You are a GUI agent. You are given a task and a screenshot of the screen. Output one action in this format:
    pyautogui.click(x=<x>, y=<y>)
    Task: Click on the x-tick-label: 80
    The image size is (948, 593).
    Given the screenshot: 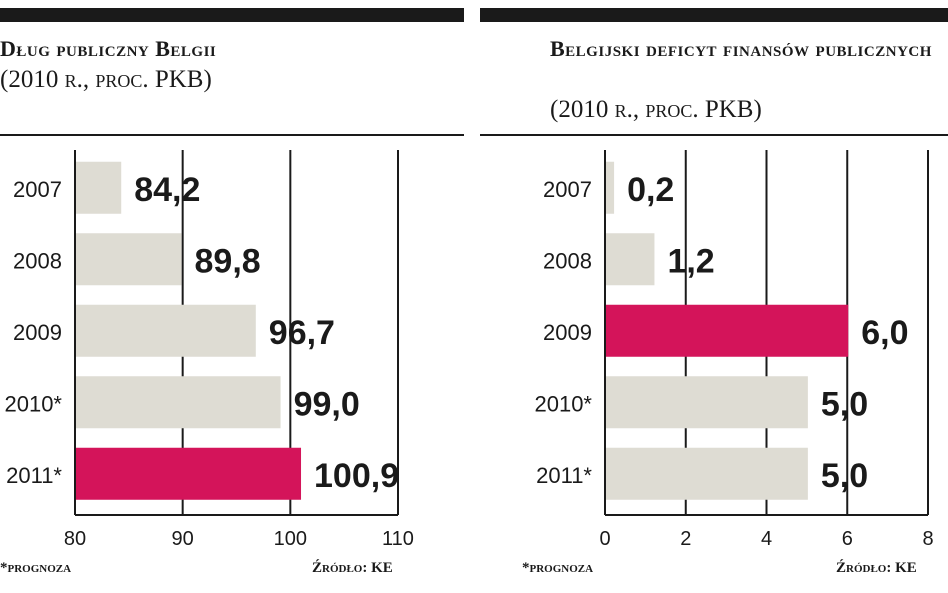 What is the action you would take?
    pyautogui.click(x=75, y=539)
    